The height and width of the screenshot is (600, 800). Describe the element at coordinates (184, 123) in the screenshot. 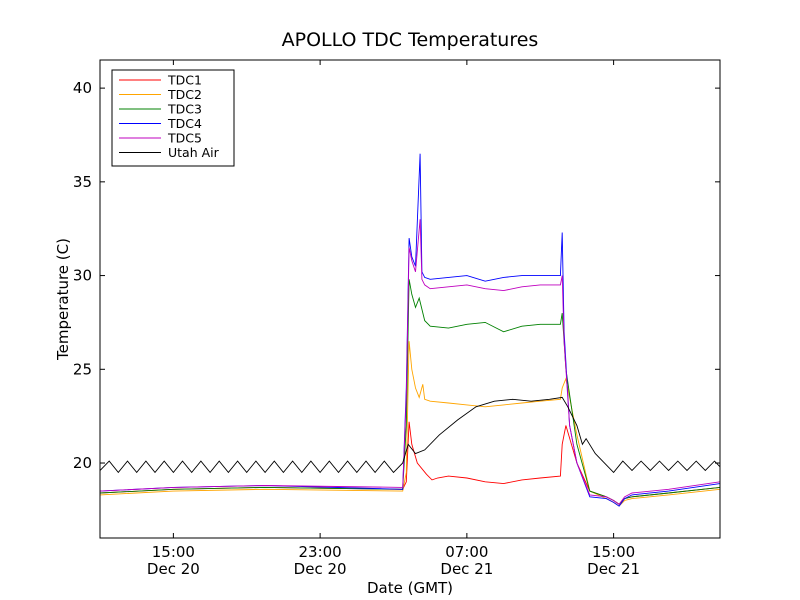

I see `legend-label: TDC4` at that location.